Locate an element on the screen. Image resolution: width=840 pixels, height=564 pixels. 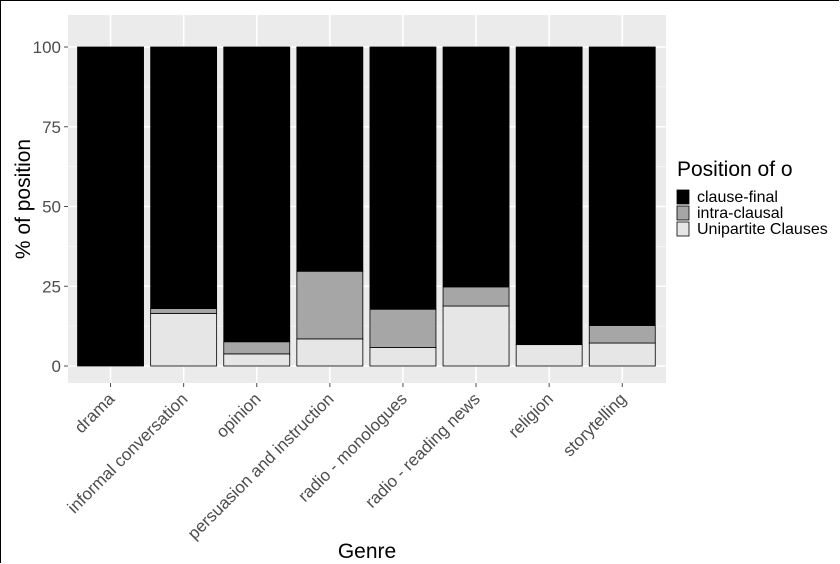
x-tick-label: religion is located at coordinates (531, 415).